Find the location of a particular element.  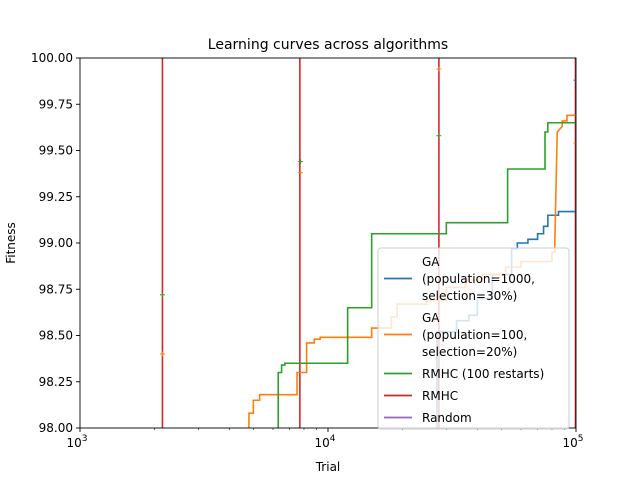

x-tick-label-1: 10⁴ is located at coordinates (324, 442).